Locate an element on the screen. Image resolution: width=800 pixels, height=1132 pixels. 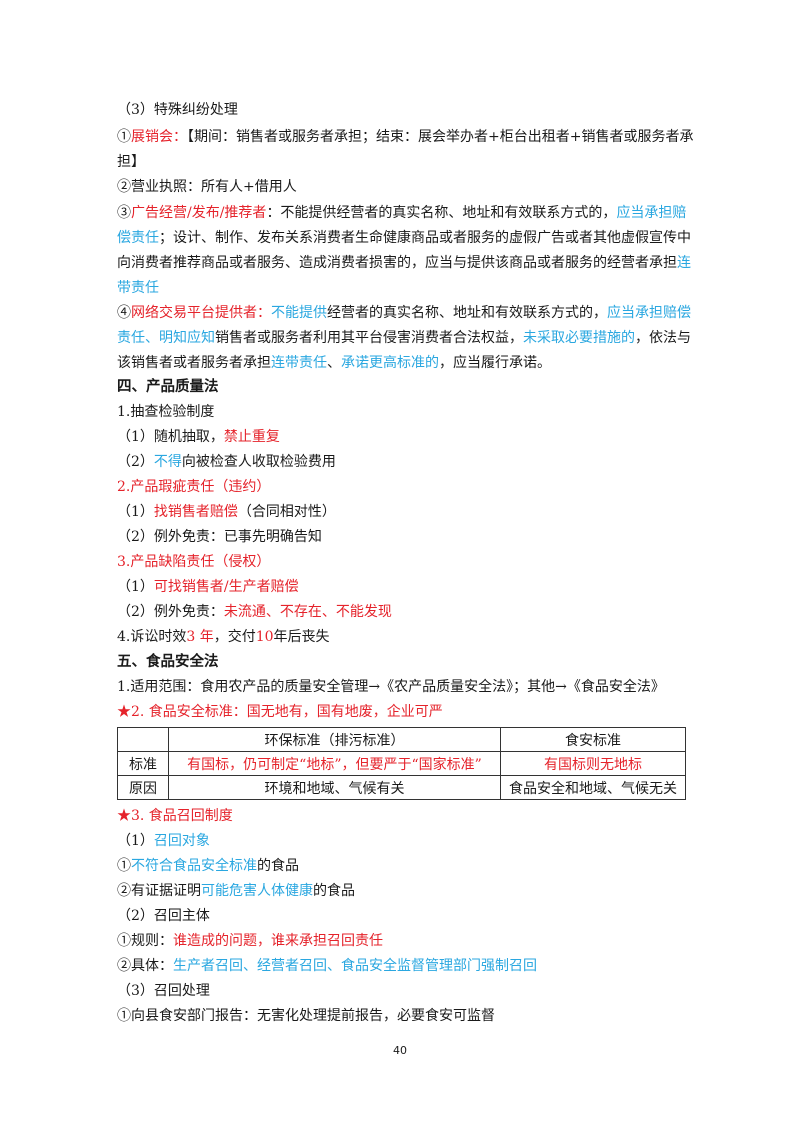
text: 3.产品缺陷责任（侵权） is located at coordinates (194, 562).